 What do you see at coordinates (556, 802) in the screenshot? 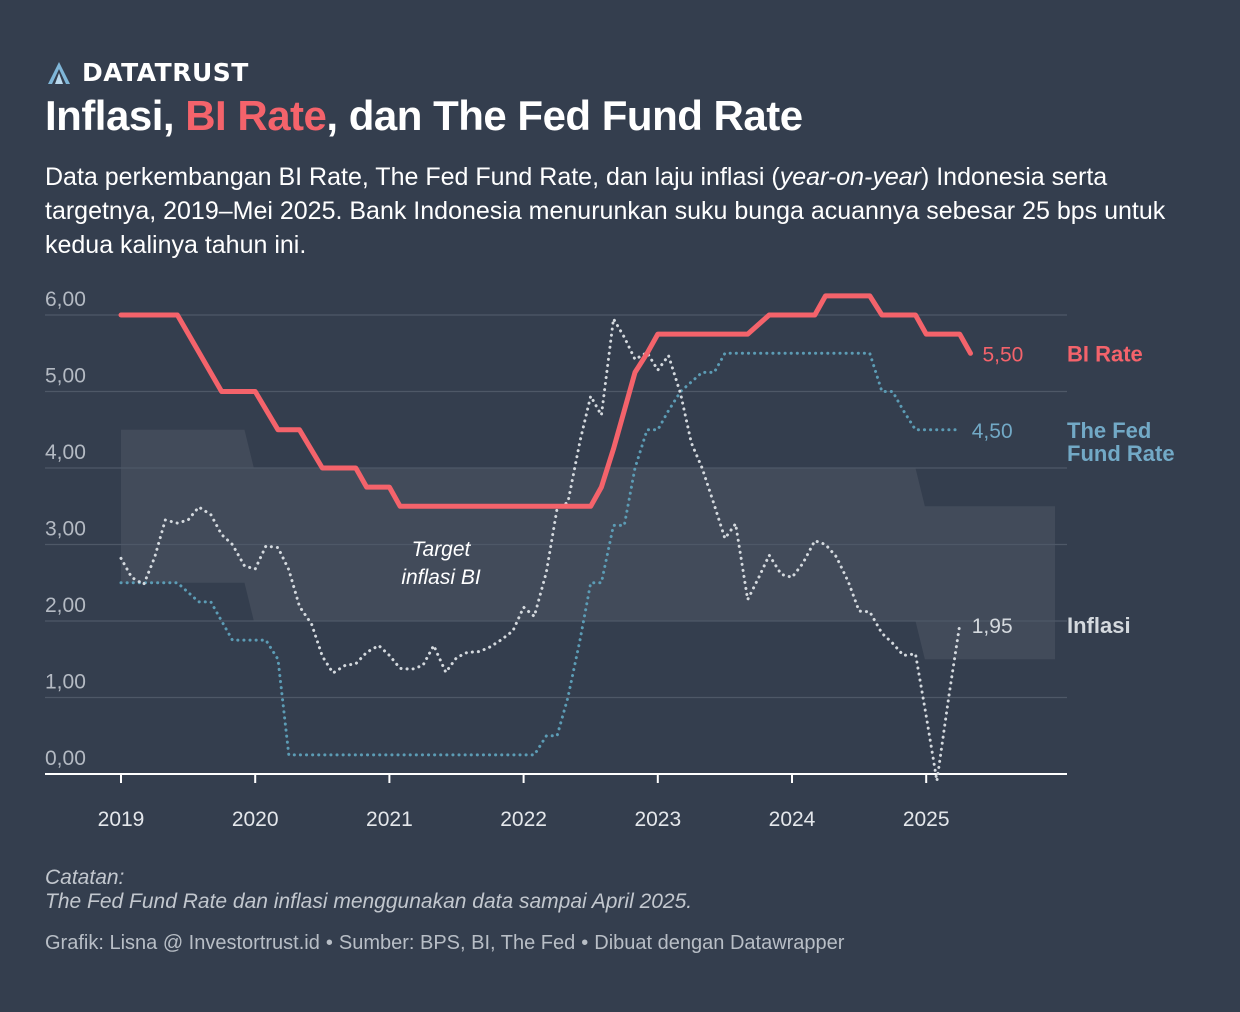
I see `x-axis: 2019 2020 2021 2022 2023 2024 2025` at bounding box center [556, 802].